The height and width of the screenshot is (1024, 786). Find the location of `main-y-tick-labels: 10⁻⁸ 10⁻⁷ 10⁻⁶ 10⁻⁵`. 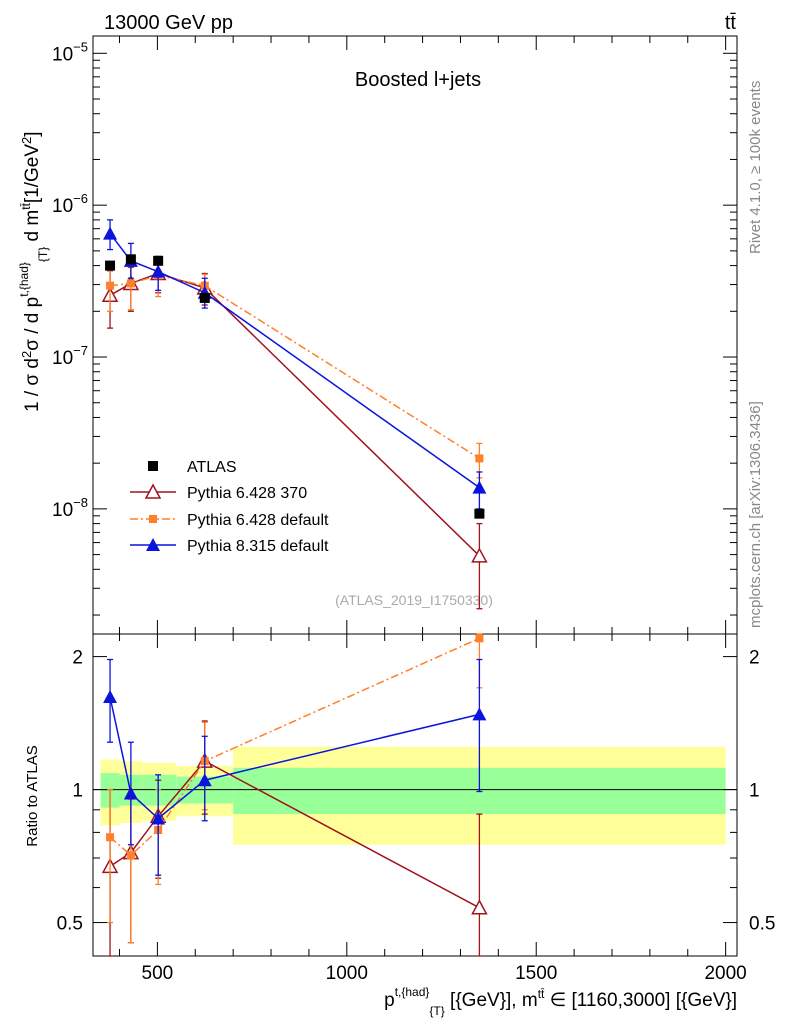

main-y-tick-labels: 10⁻⁸ 10⁻⁷ 10⁻⁶ 10⁻⁵ is located at coordinates (70, 280).